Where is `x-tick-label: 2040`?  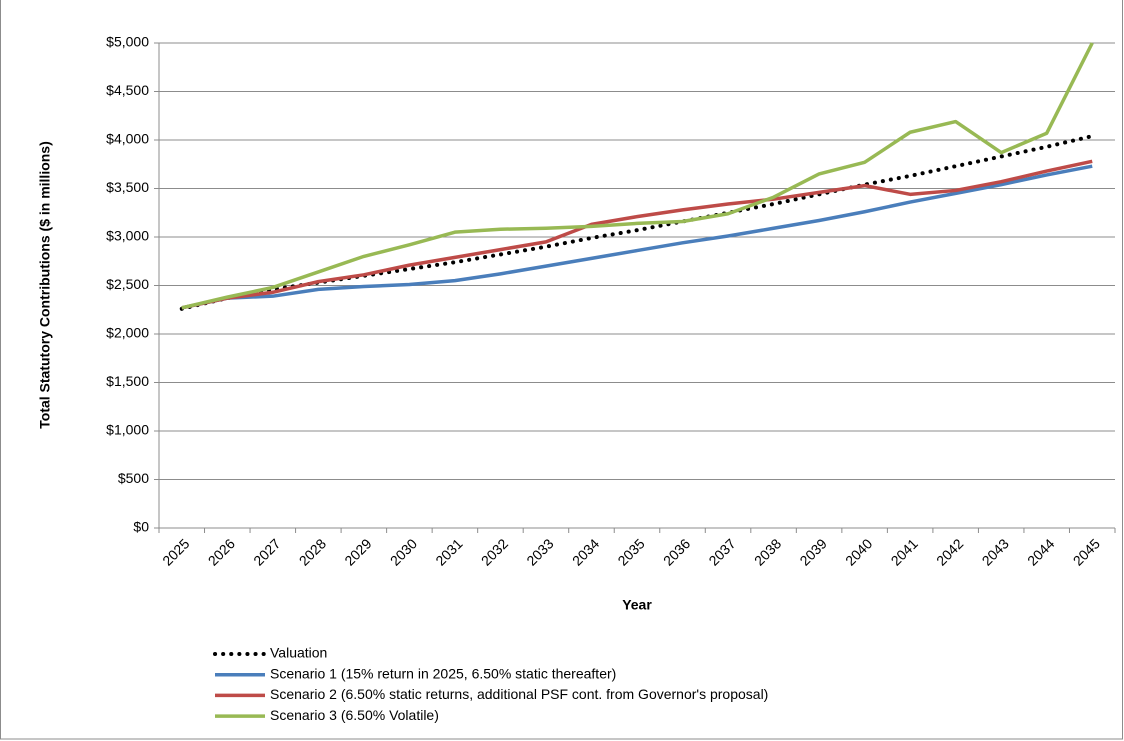 x-tick-label: 2040 is located at coordinates (858, 551).